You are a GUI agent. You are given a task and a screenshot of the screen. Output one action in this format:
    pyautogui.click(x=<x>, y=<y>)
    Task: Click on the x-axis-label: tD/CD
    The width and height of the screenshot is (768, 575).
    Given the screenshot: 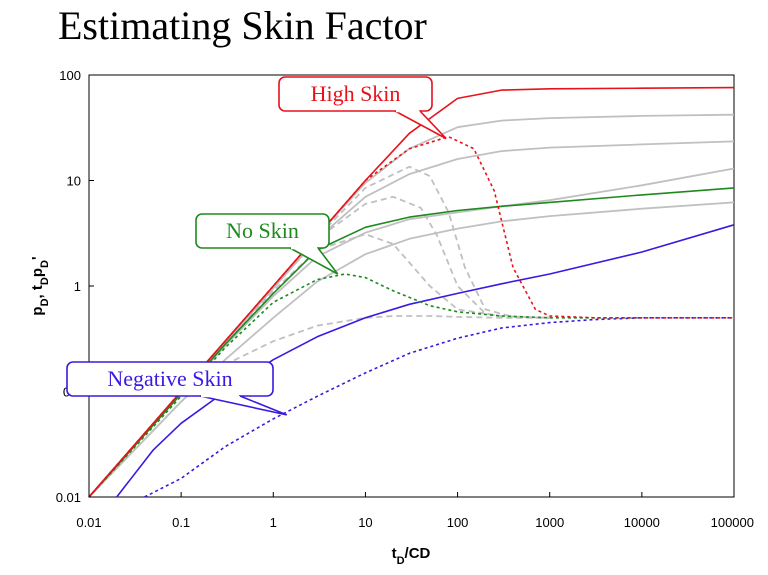 What is the action you would take?
    pyautogui.click(x=411, y=556)
    